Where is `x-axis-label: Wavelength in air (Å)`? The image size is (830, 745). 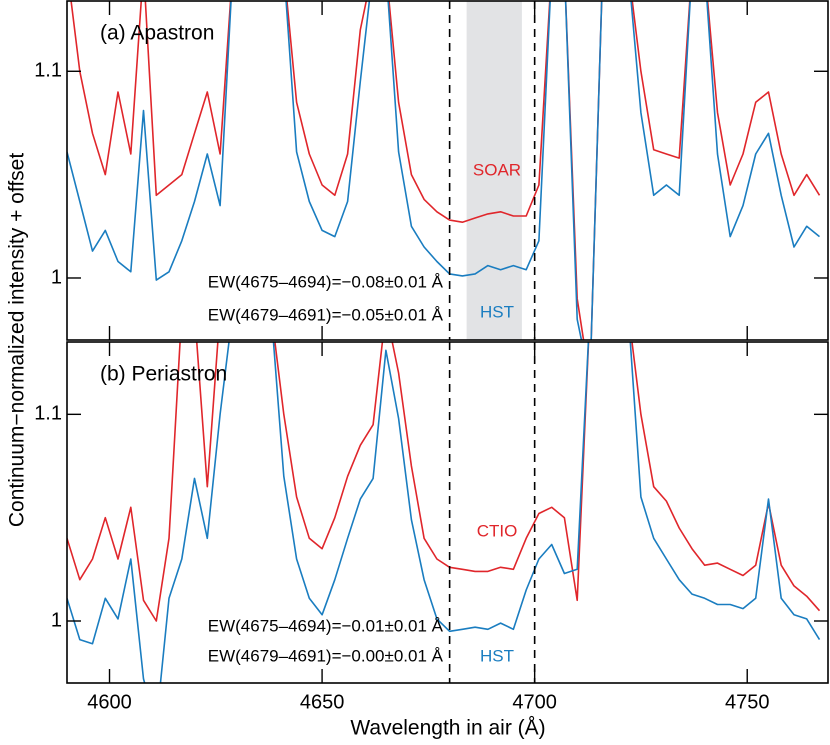
x-axis-label: Wavelength in air (Å) is located at coordinates (447, 728).